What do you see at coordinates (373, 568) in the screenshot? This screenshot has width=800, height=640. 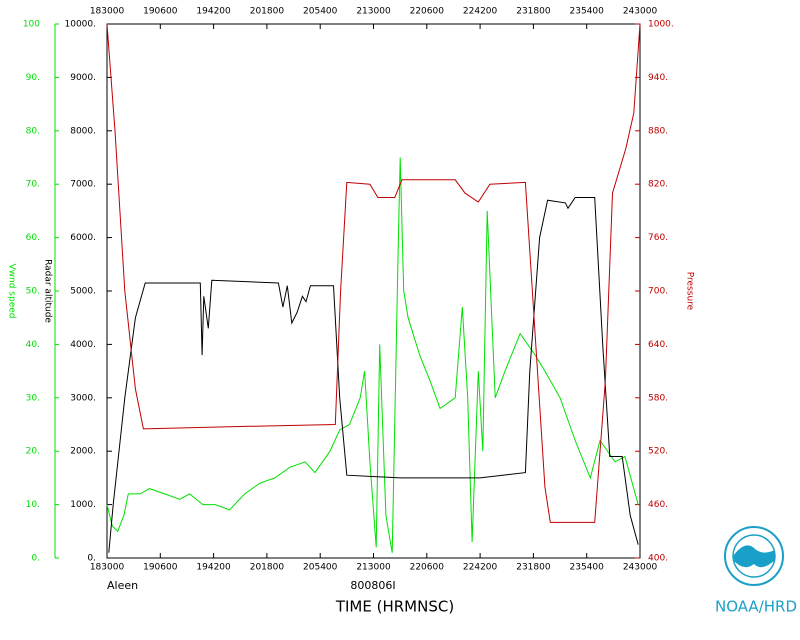 I see `x-tick-label: 213000` at bounding box center [373, 568].